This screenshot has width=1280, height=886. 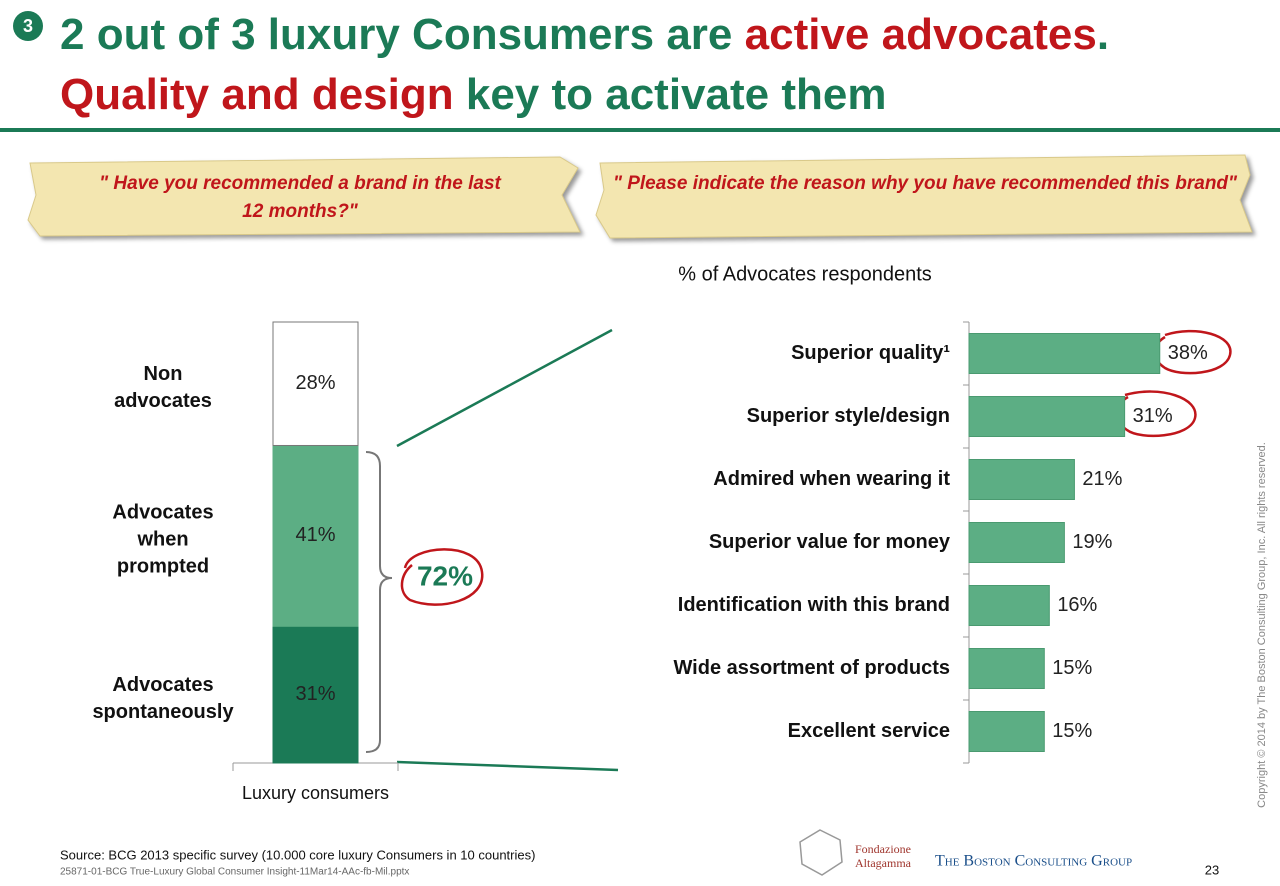 I want to click on slide-number-badge, so click(x=28, y=26).